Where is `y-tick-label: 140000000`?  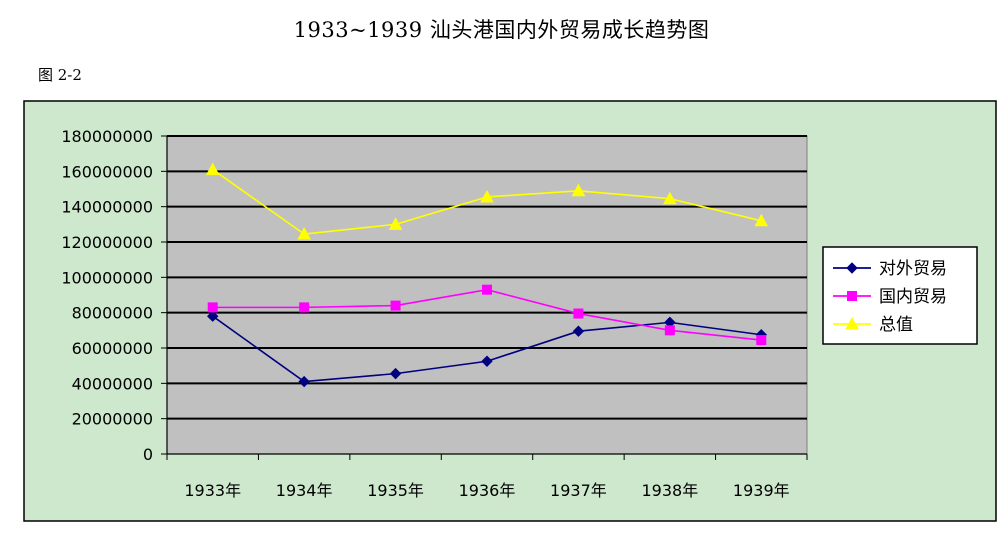 y-tick-label: 140000000 is located at coordinates (107, 207).